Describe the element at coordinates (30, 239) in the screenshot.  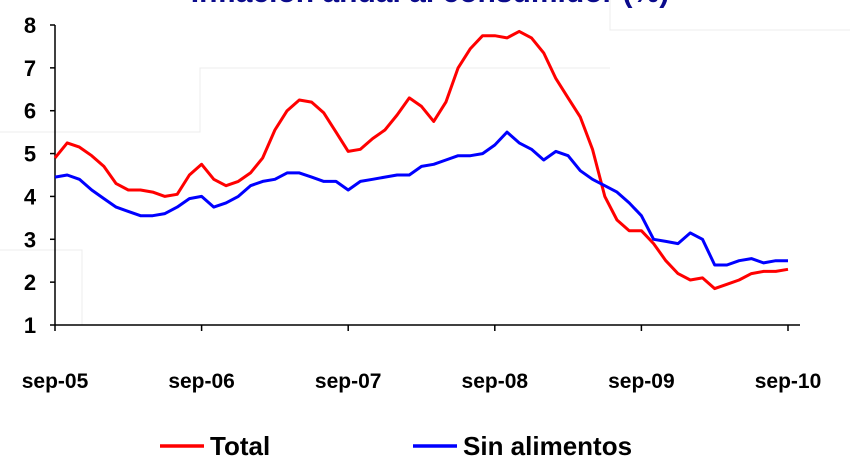
I see `y-tick-label: 3` at that location.